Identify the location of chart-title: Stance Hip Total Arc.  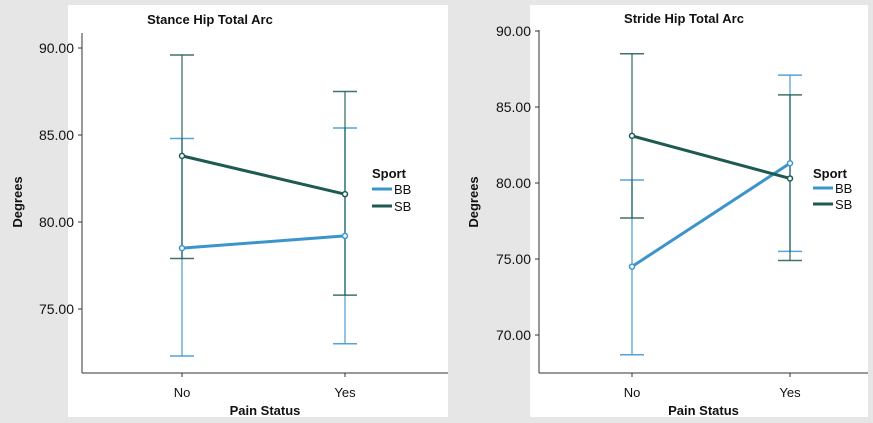
(210, 19).